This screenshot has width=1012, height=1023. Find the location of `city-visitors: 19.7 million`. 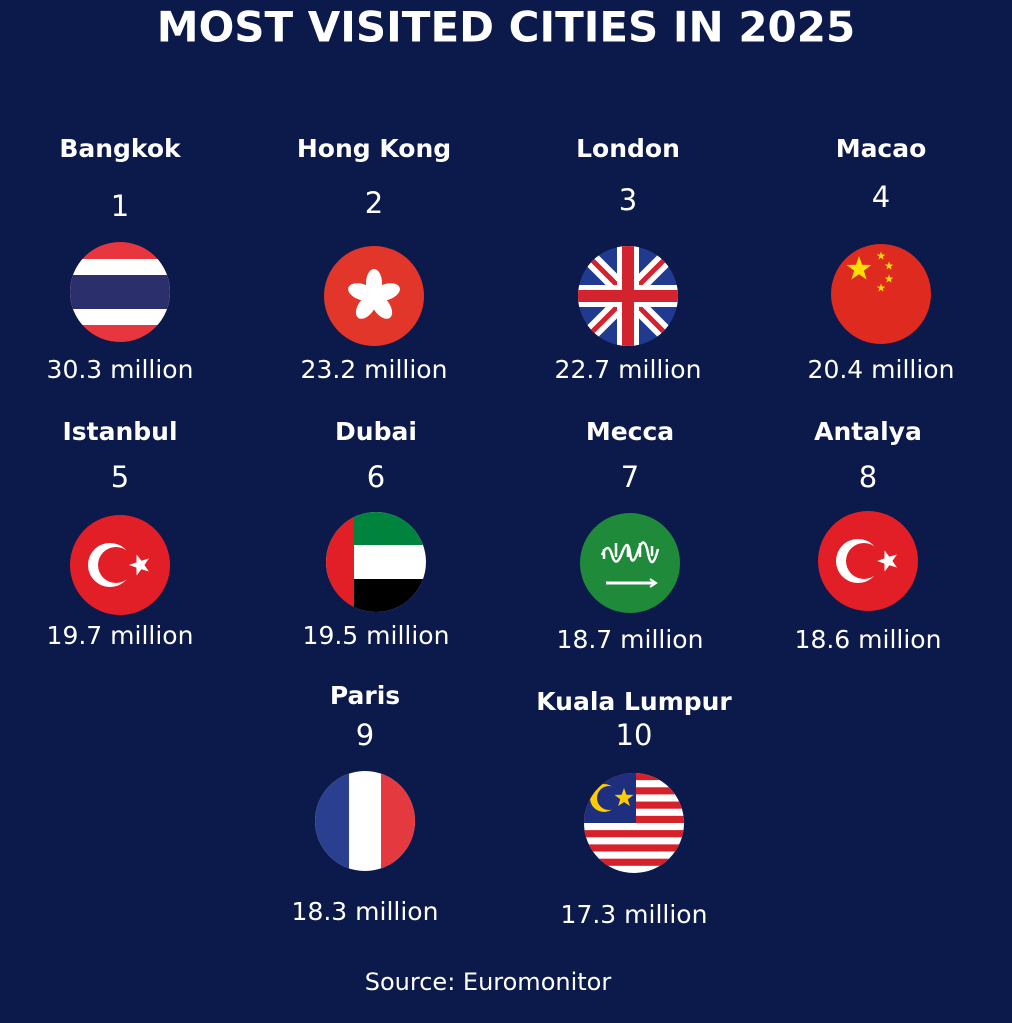

city-visitors: 19.7 million is located at coordinates (120, 635).